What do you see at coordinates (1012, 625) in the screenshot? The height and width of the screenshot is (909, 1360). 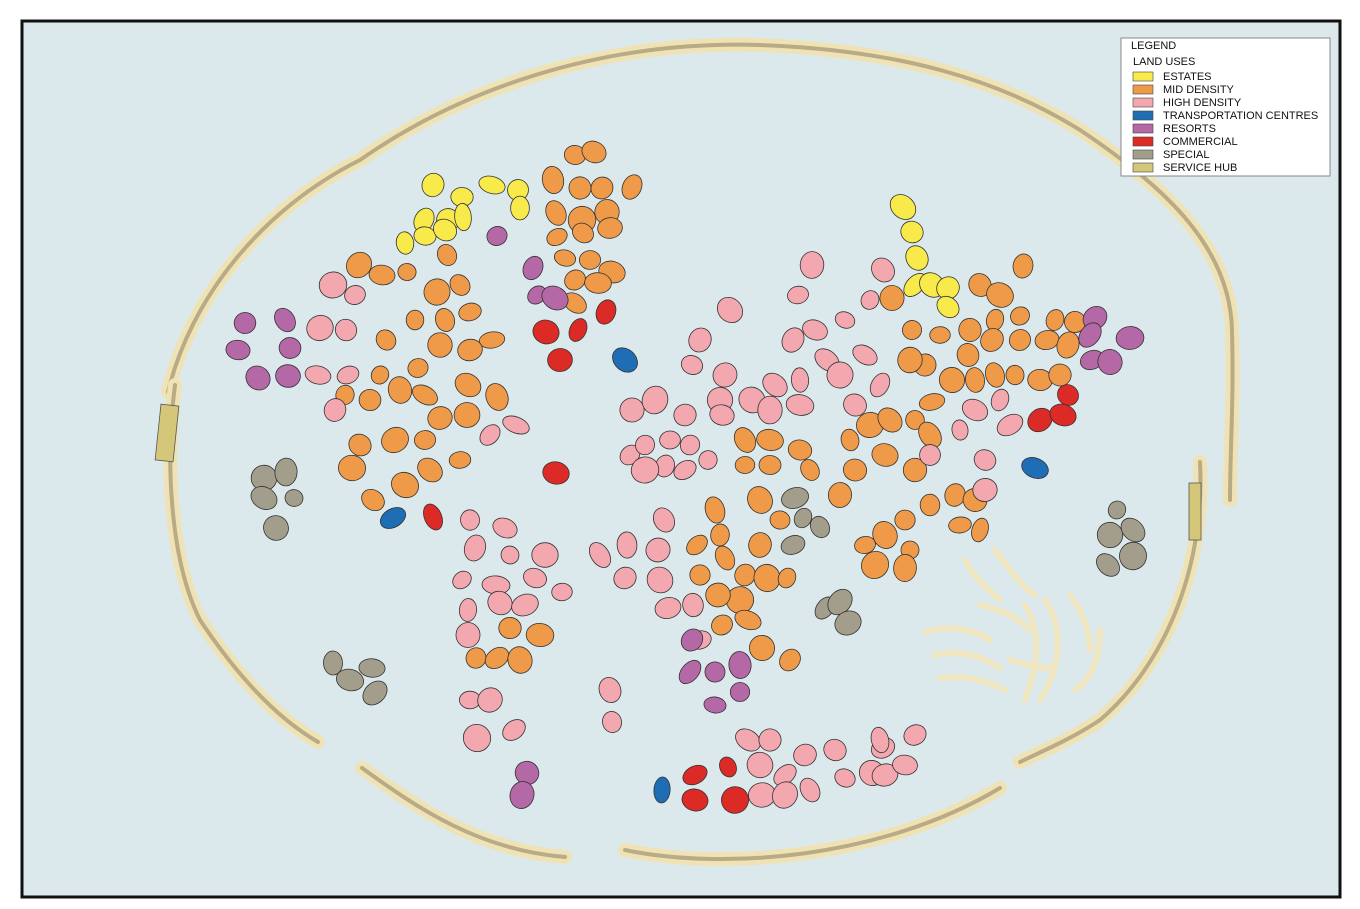 I see `future-islands` at bounding box center [1012, 625].